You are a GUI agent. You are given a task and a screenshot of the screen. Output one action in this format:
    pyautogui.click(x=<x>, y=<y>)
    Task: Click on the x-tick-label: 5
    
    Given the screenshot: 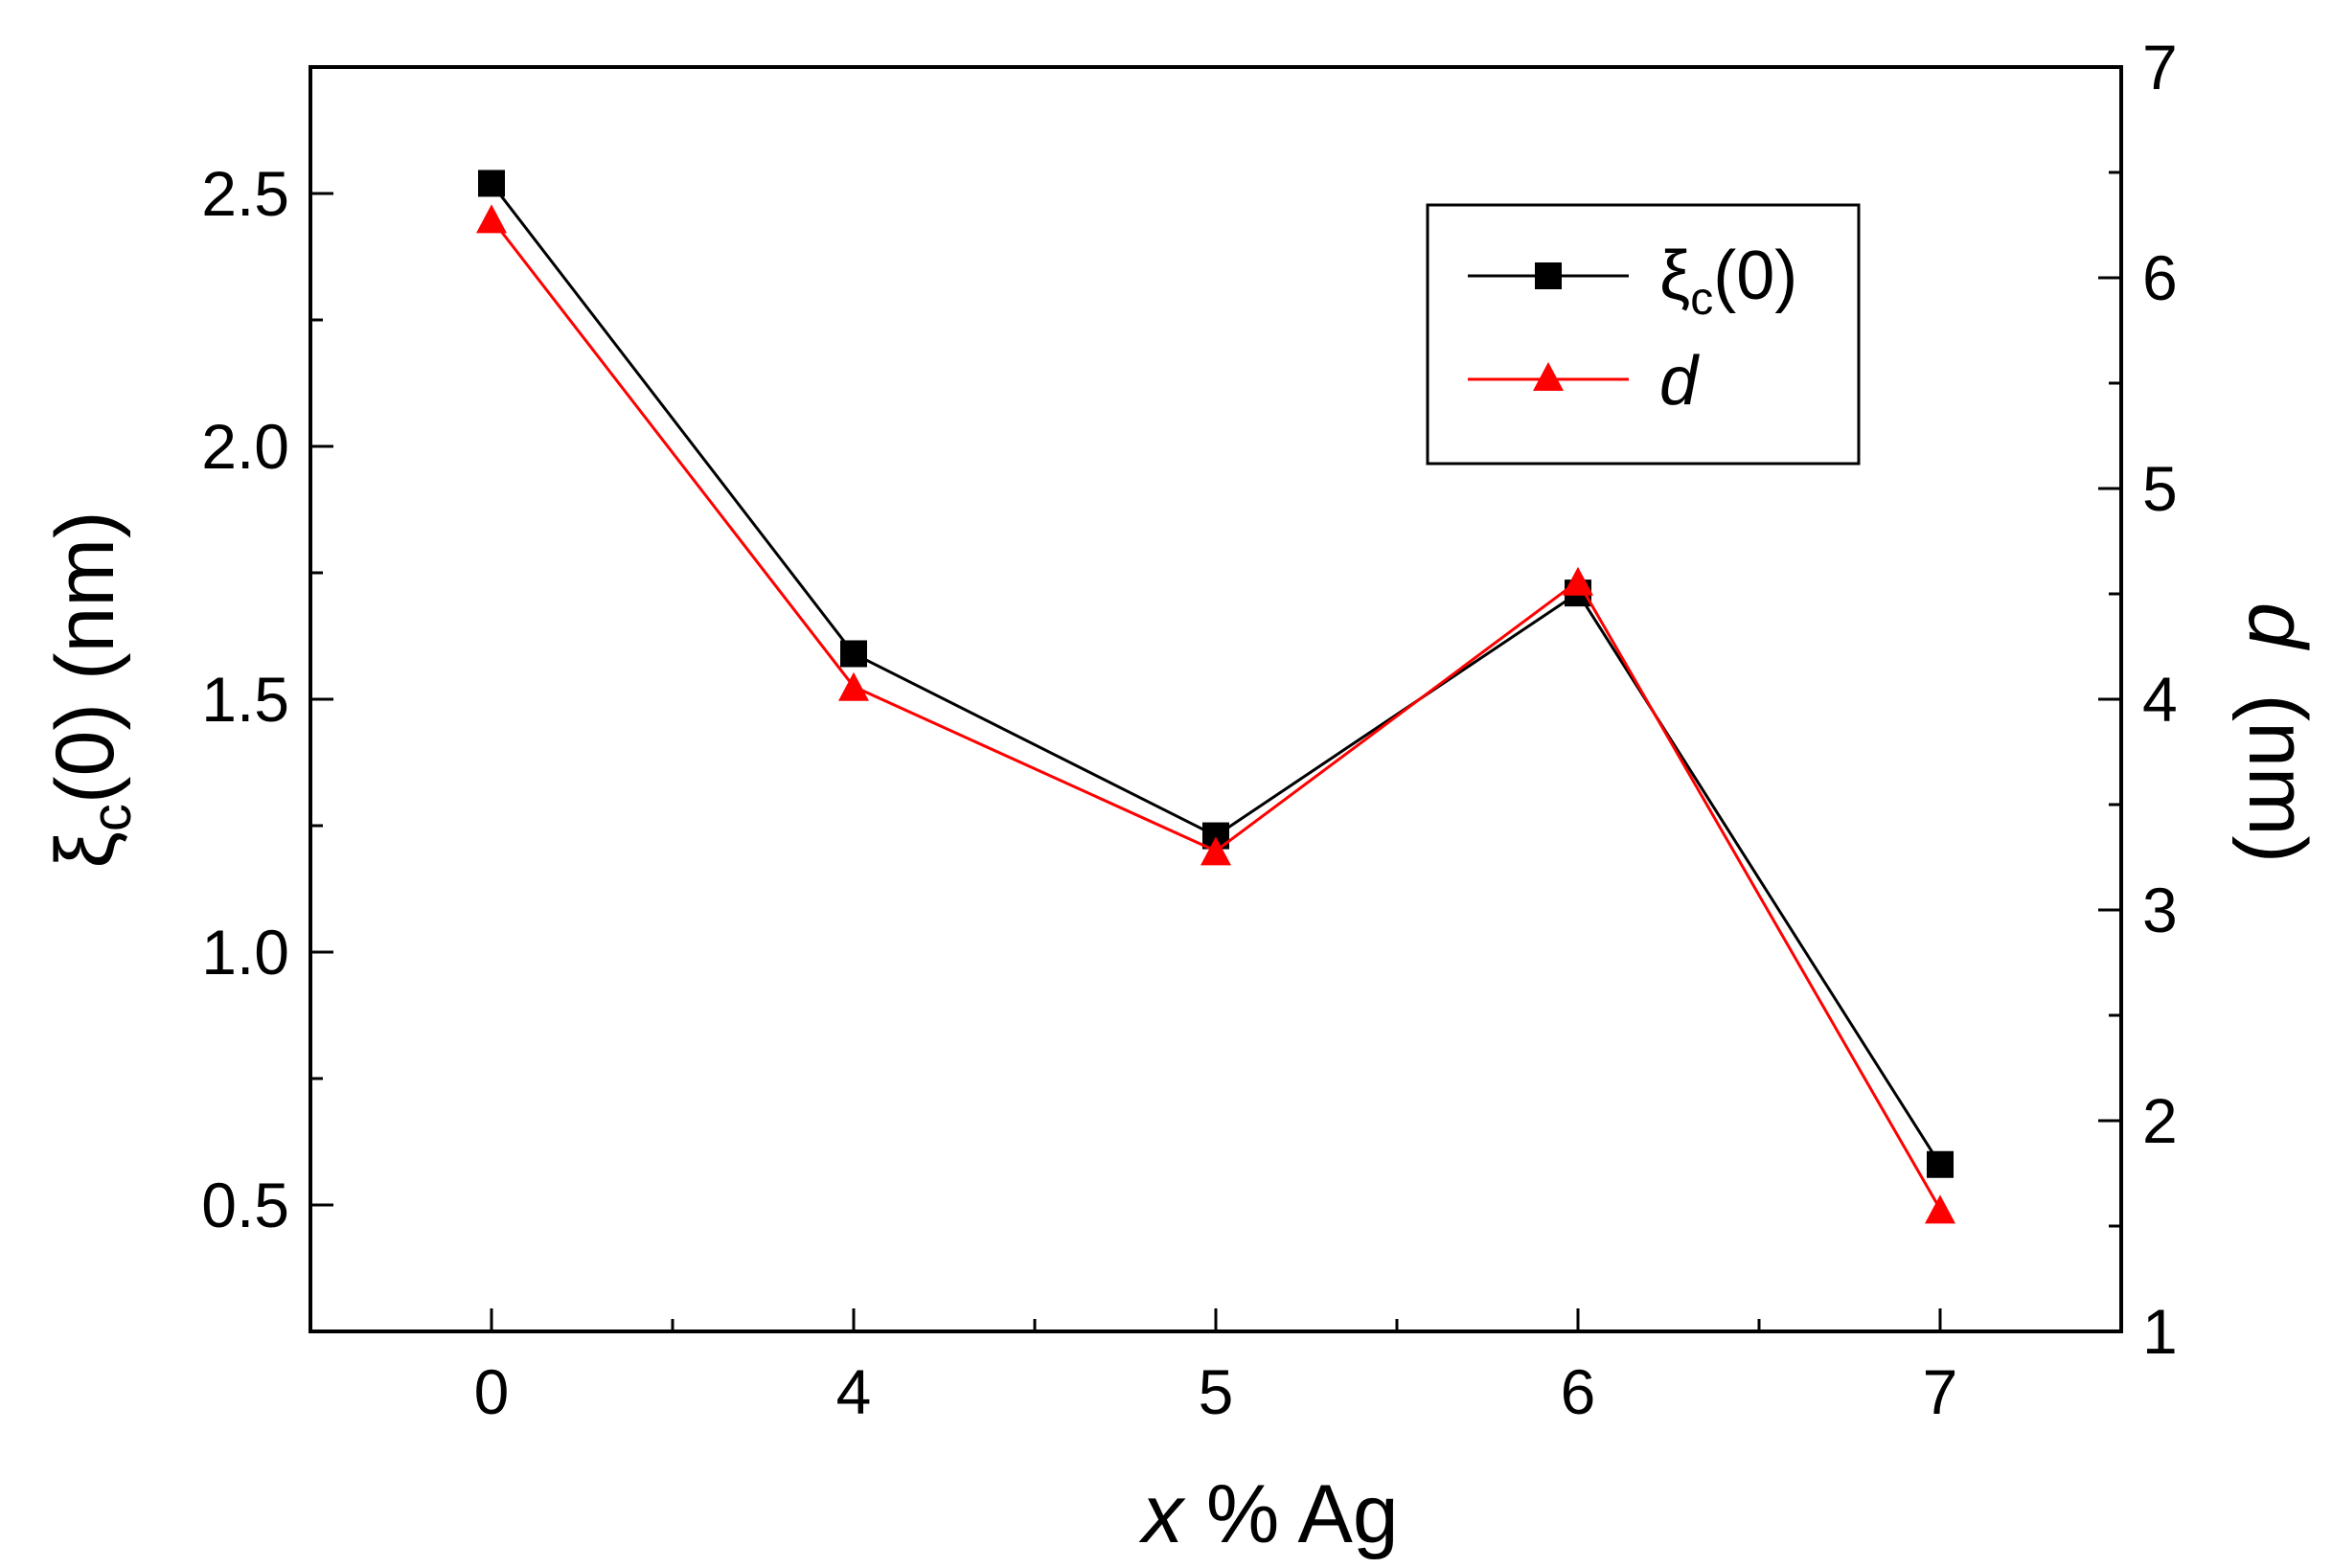 What is the action you would take?
    pyautogui.click(x=1216, y=1391)
    